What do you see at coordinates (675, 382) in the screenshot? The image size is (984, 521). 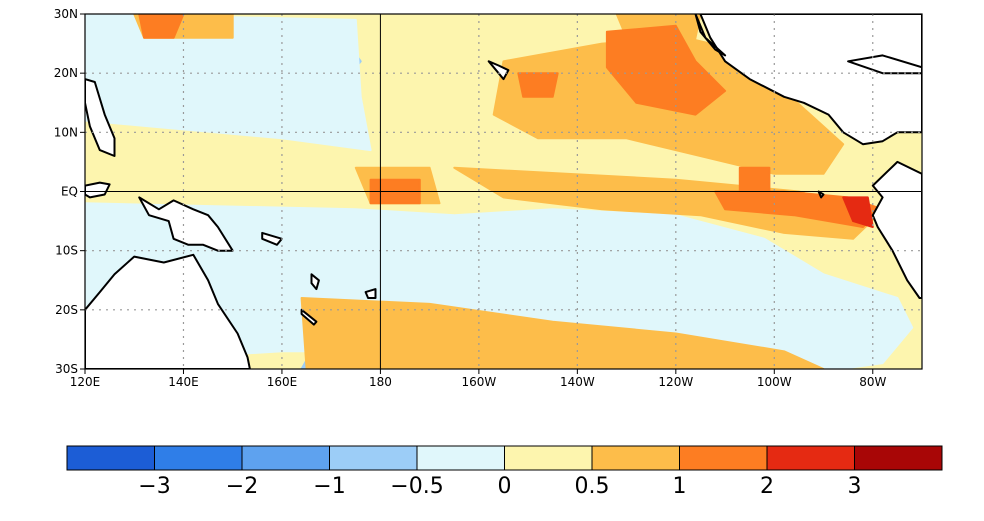 I see `lon-tick-label: 120W` at bounding box center [675, 382].